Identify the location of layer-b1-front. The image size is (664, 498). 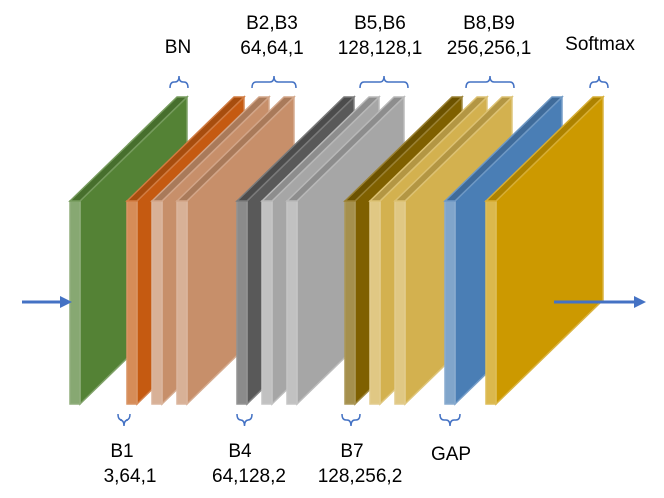
(132, 302).